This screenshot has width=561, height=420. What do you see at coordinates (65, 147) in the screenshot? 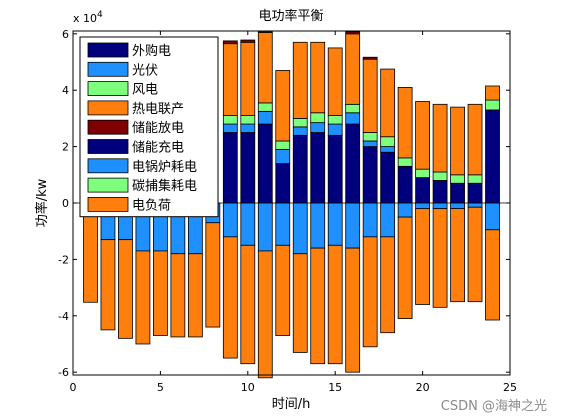
I see `y-tick-label: 2` at bounding box center [65, 147].